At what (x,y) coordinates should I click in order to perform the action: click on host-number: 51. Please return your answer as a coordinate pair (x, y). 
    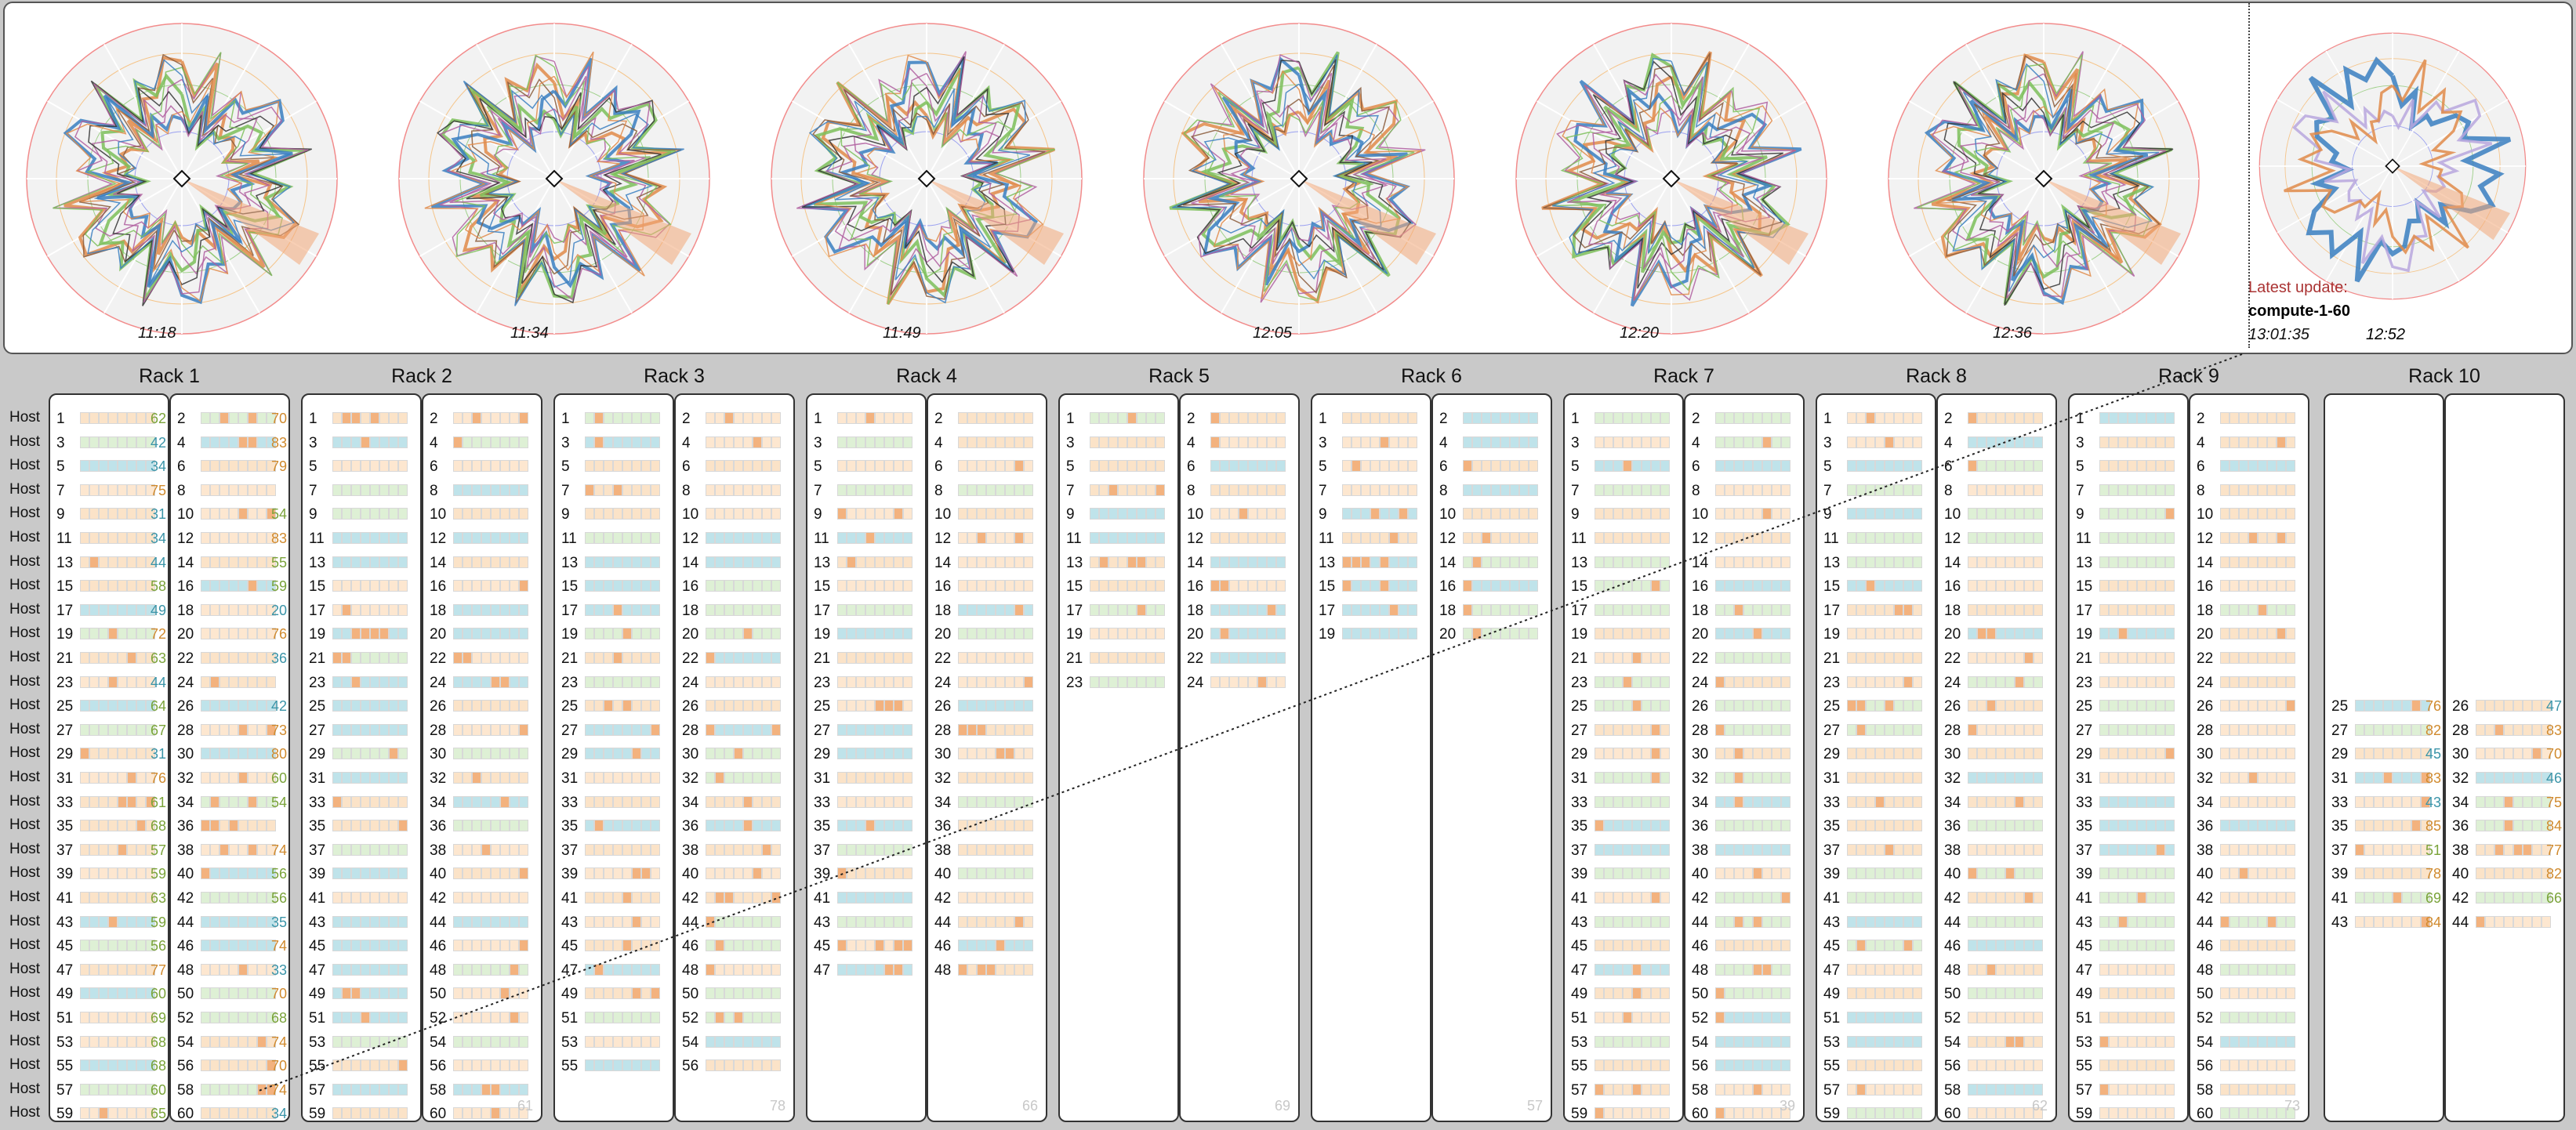
    Looking at the image, I should click on (1832, 1018).